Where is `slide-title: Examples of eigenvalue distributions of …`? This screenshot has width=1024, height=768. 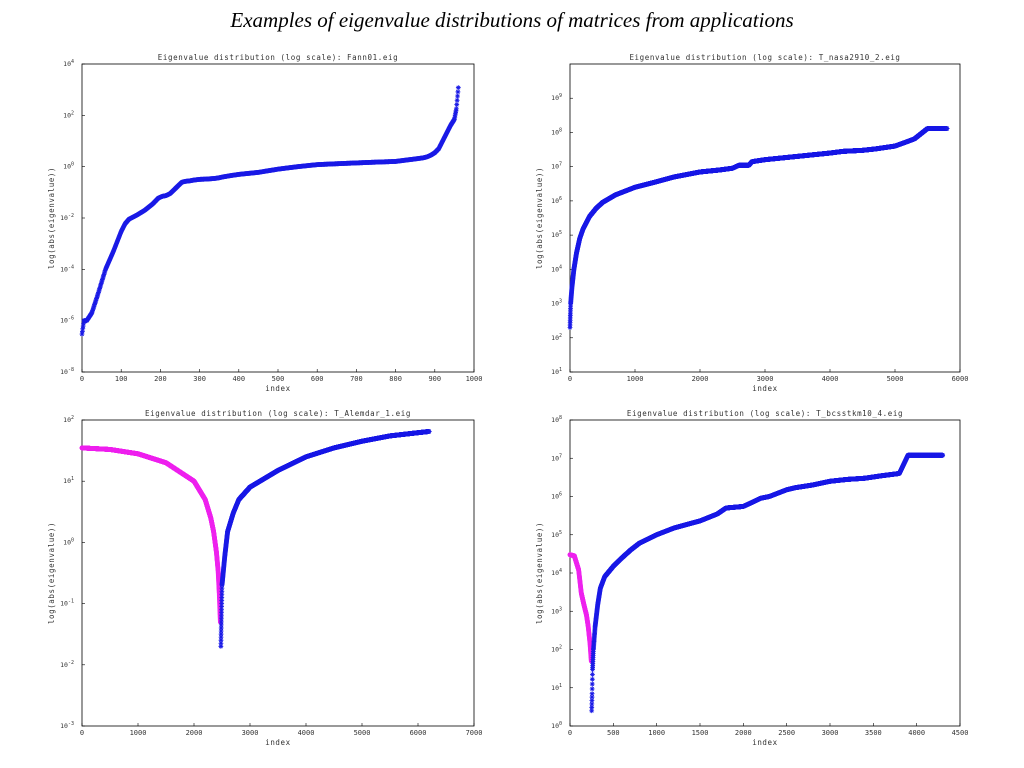 slide-title: Examples of eigenvalue distributions of … is located at coordinates (512, 20).